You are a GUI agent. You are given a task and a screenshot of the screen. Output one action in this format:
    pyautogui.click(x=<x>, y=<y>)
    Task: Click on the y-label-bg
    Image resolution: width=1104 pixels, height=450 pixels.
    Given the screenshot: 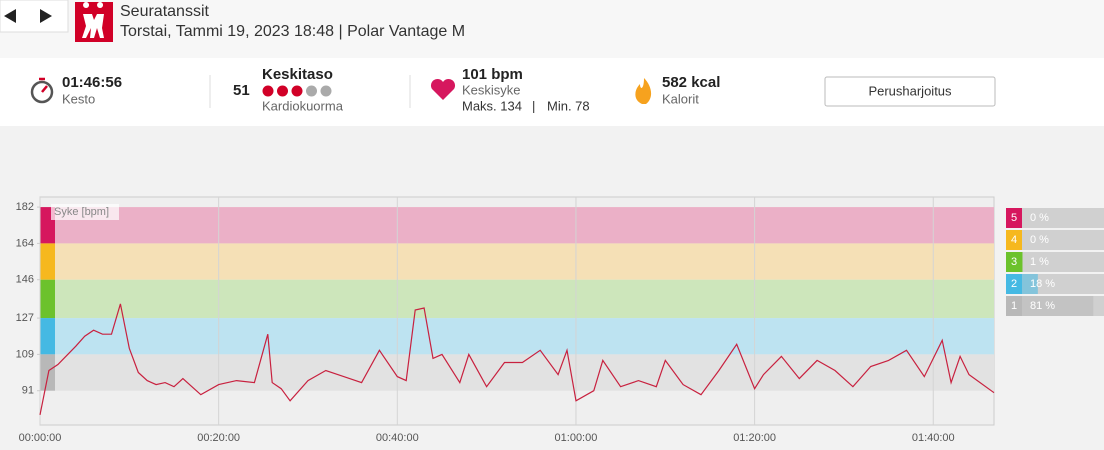 What is the action you would take?
    pyautogui.click(x=85, y=212)
    